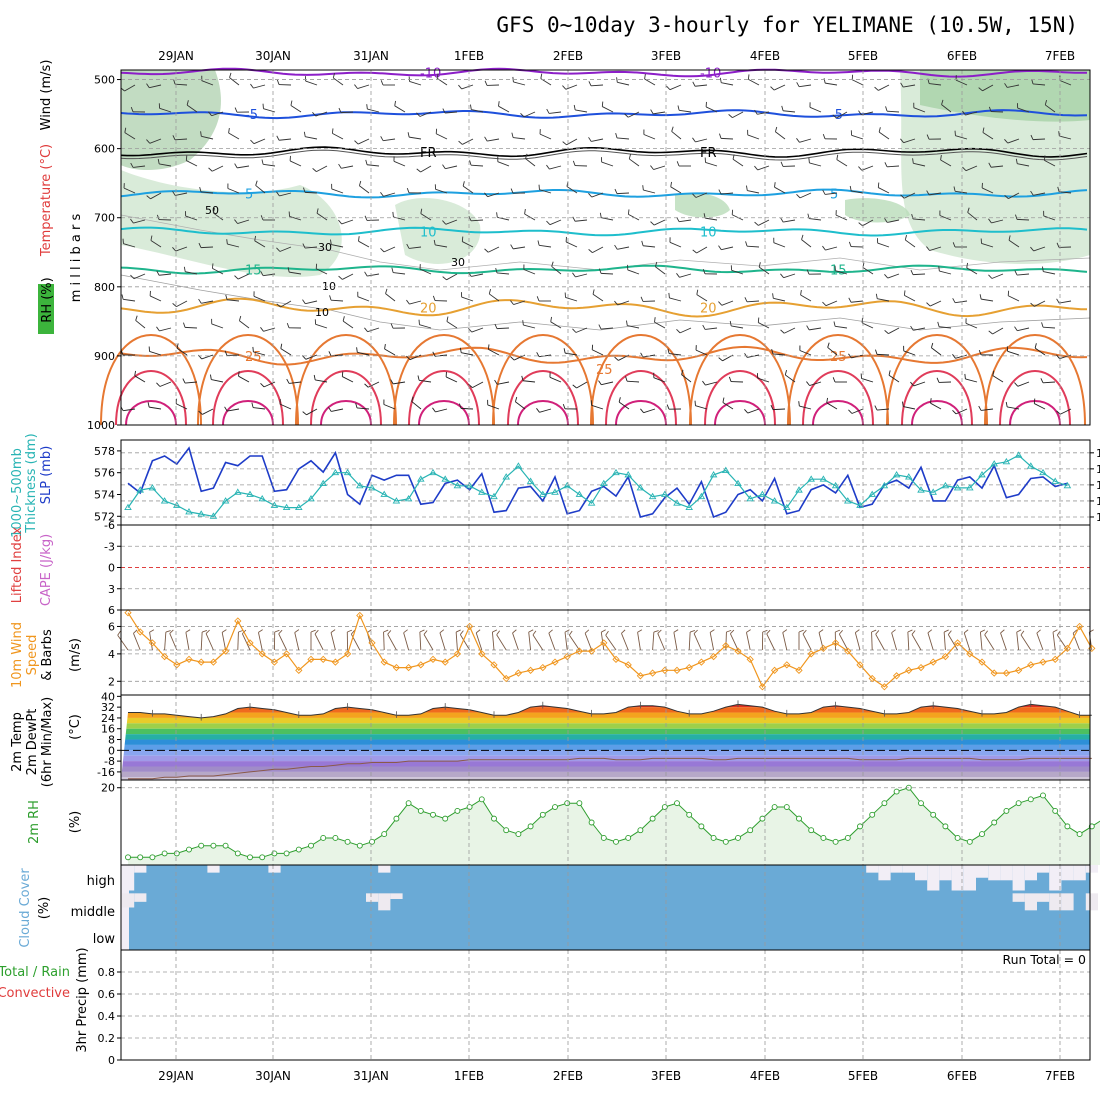  What do you see at coordinates (106, 772) in the screenshot?
I see `y-tick-label: -16` at bounding box center [106, 772].